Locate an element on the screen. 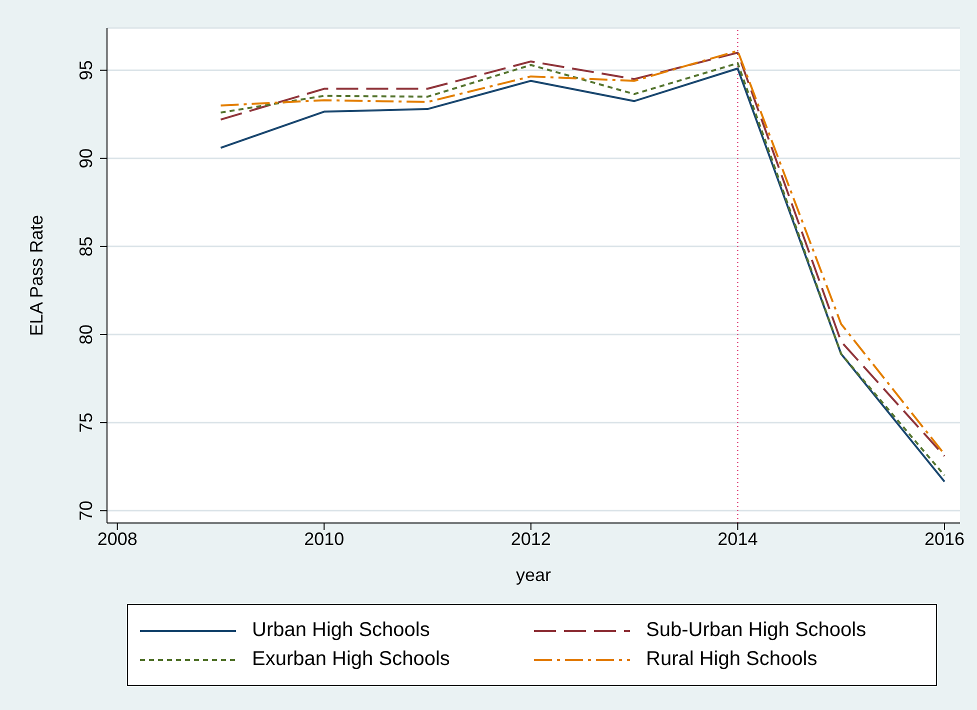 This screenshot has width=977, height=710. y-tick-label: 90 is located at coordinates (86, 158).